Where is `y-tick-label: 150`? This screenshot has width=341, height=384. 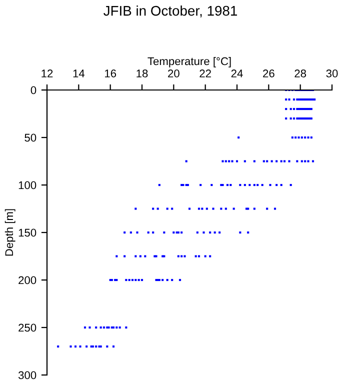 y-tick-label: 150 is located at coordinates (27, 232).